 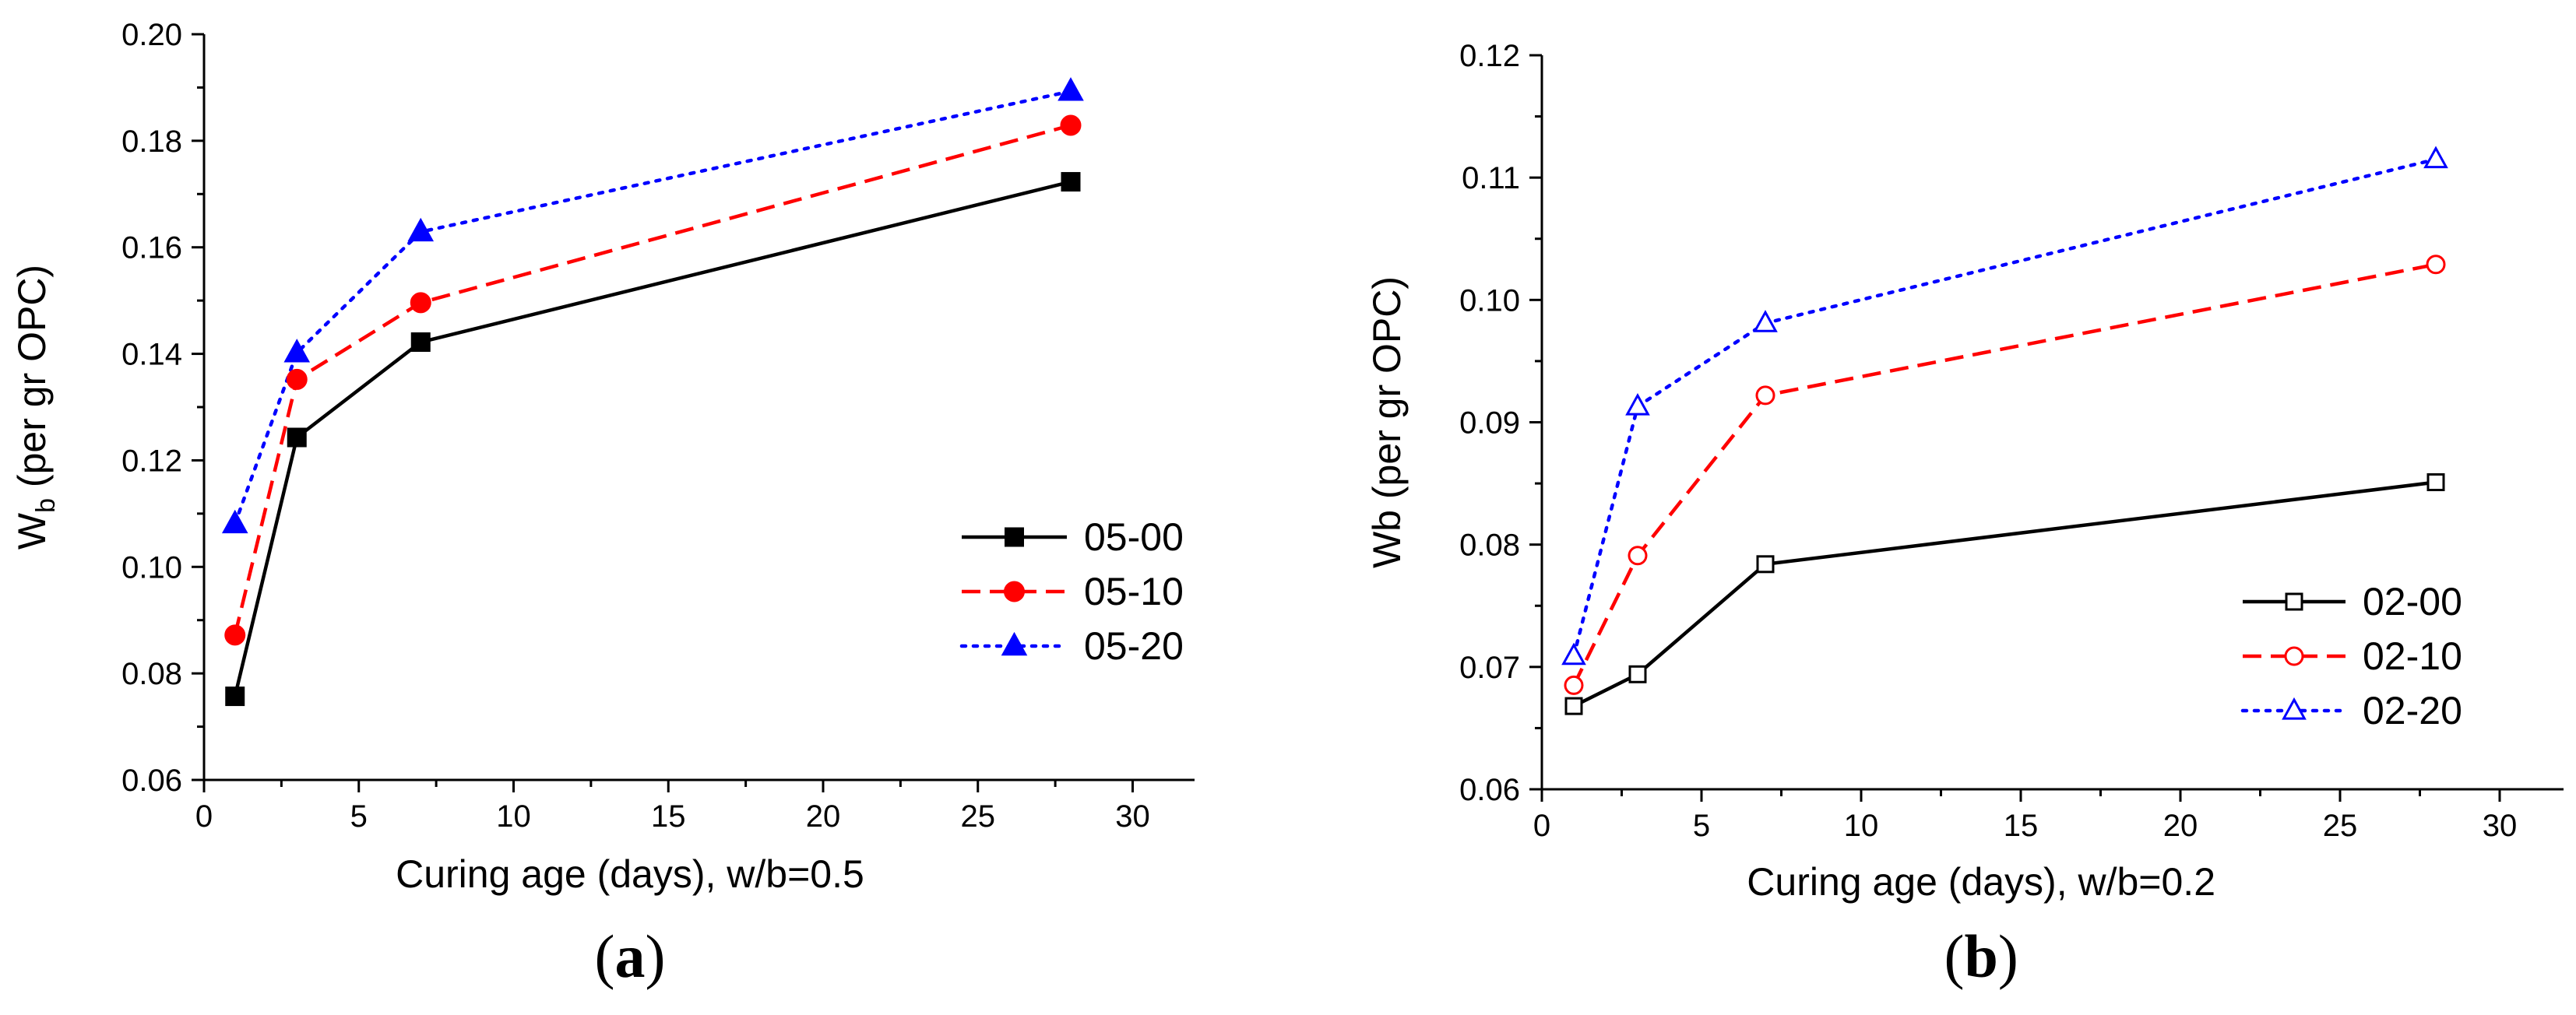 What do you see at coordinates (151, 355) in the screenshot?
I see `chart-a-y-tick-label: 0.14` at bounding box center [151, 355].